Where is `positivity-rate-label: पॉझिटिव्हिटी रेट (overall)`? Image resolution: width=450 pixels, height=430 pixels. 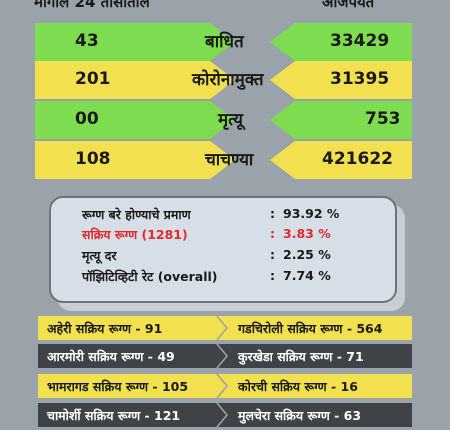 positivity-rate-label: पॉझिटिव्हिटी रेट (overall) is located at coordinates (150, 276).